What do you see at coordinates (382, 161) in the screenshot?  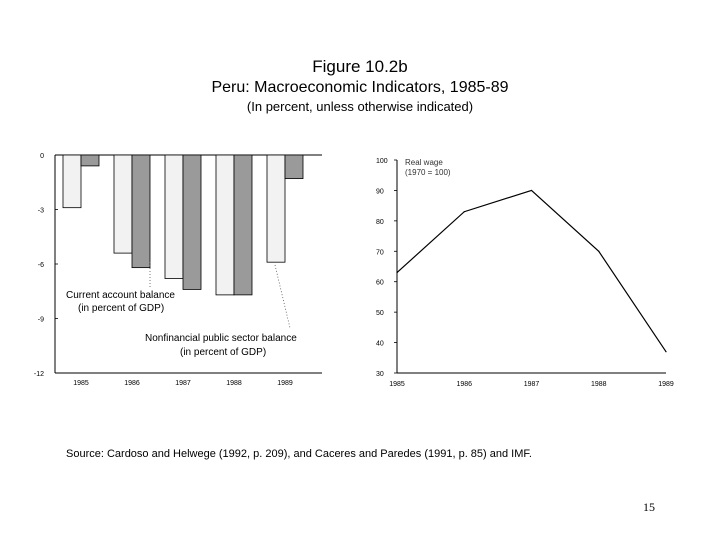 I see `line-y-tick-label: 100` at bounding box center [382, 161].